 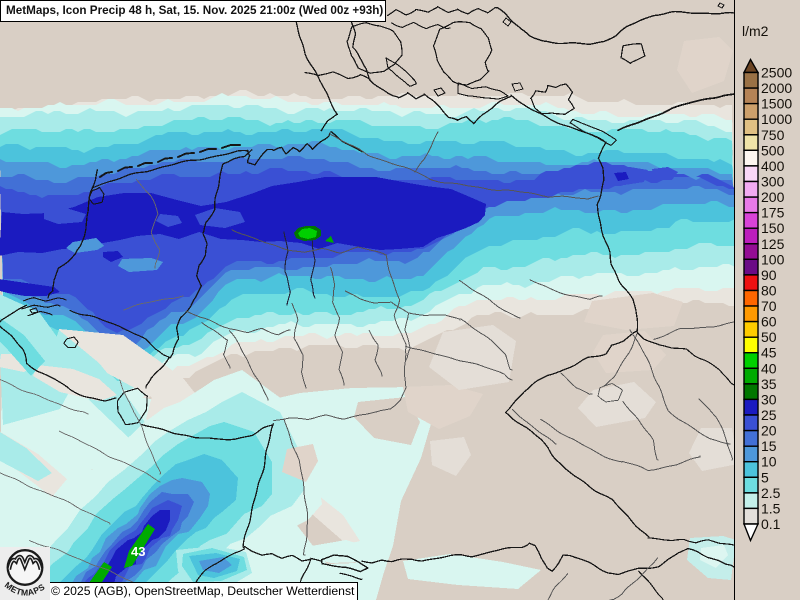 What do you see at coordinates (776, 88) in the screenshot?
I see `svg-text: 2000` at bounding box center [776, 88].